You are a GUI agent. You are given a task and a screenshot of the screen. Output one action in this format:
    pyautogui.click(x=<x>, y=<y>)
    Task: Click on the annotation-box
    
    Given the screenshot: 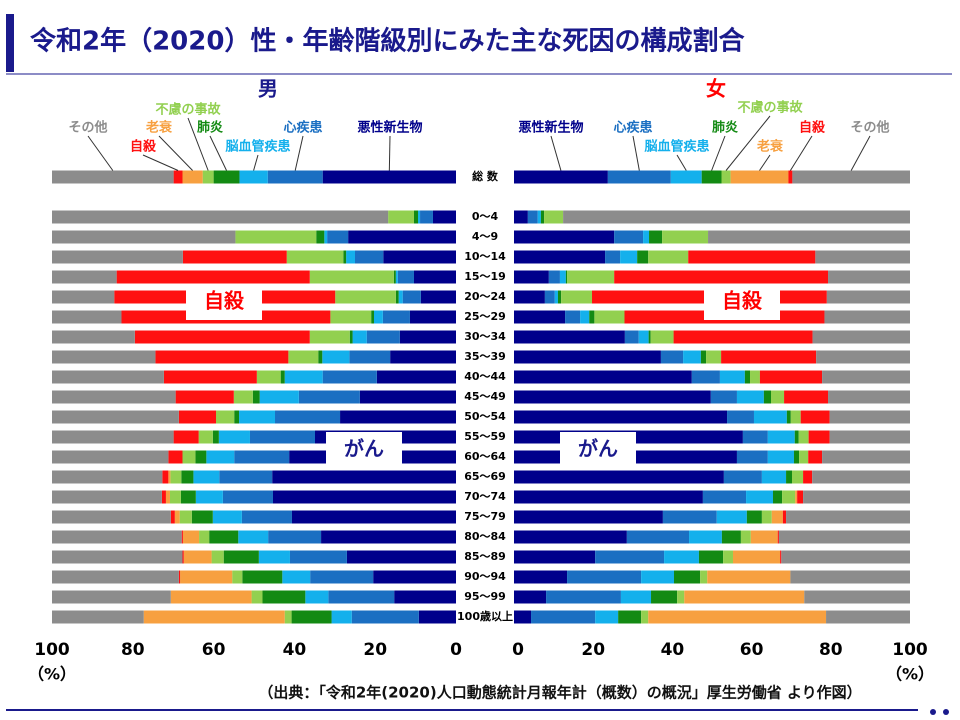 What is the action you would take?
    pyautogui.click(x=224, y=302)
    